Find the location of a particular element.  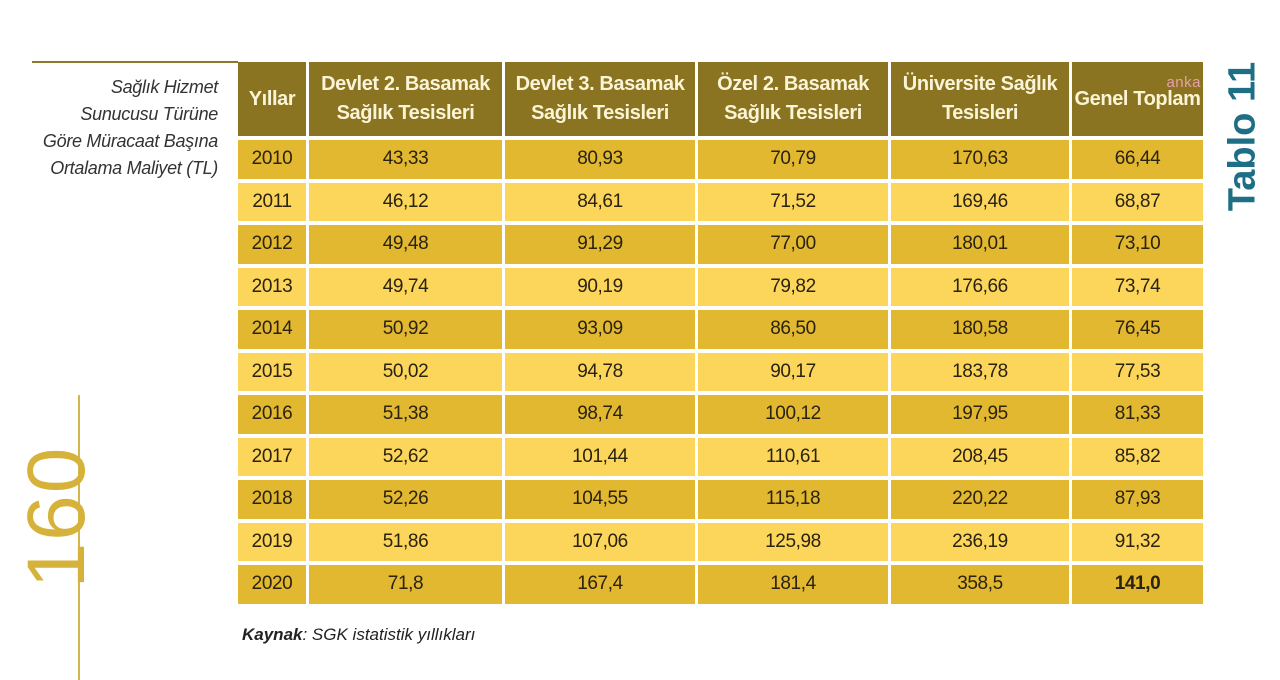

value-cell: 170,63 is located at coordinates (980, 159).